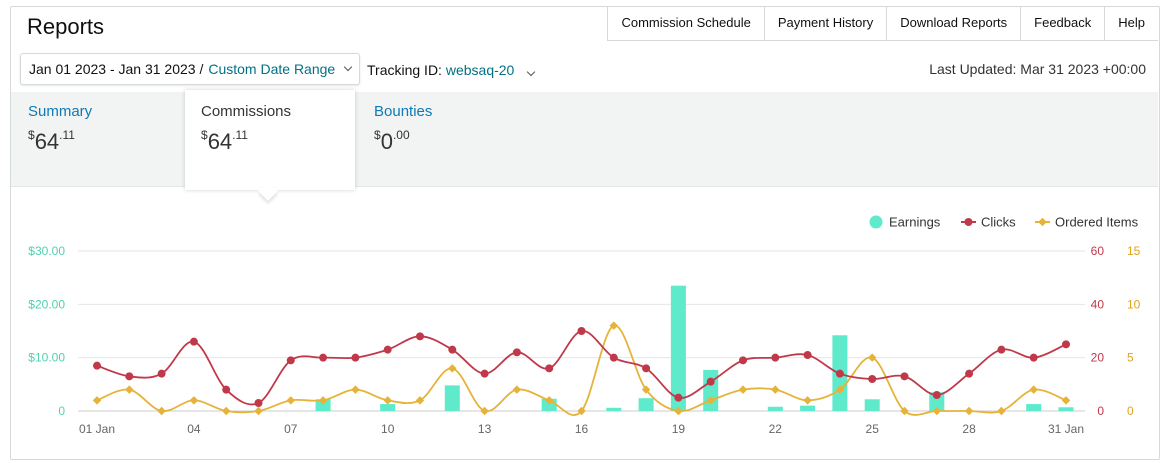 The height and width of the screenshot is (463, 1170). I want to click on tab-bounties-label: Bounties, so click(403, 111).